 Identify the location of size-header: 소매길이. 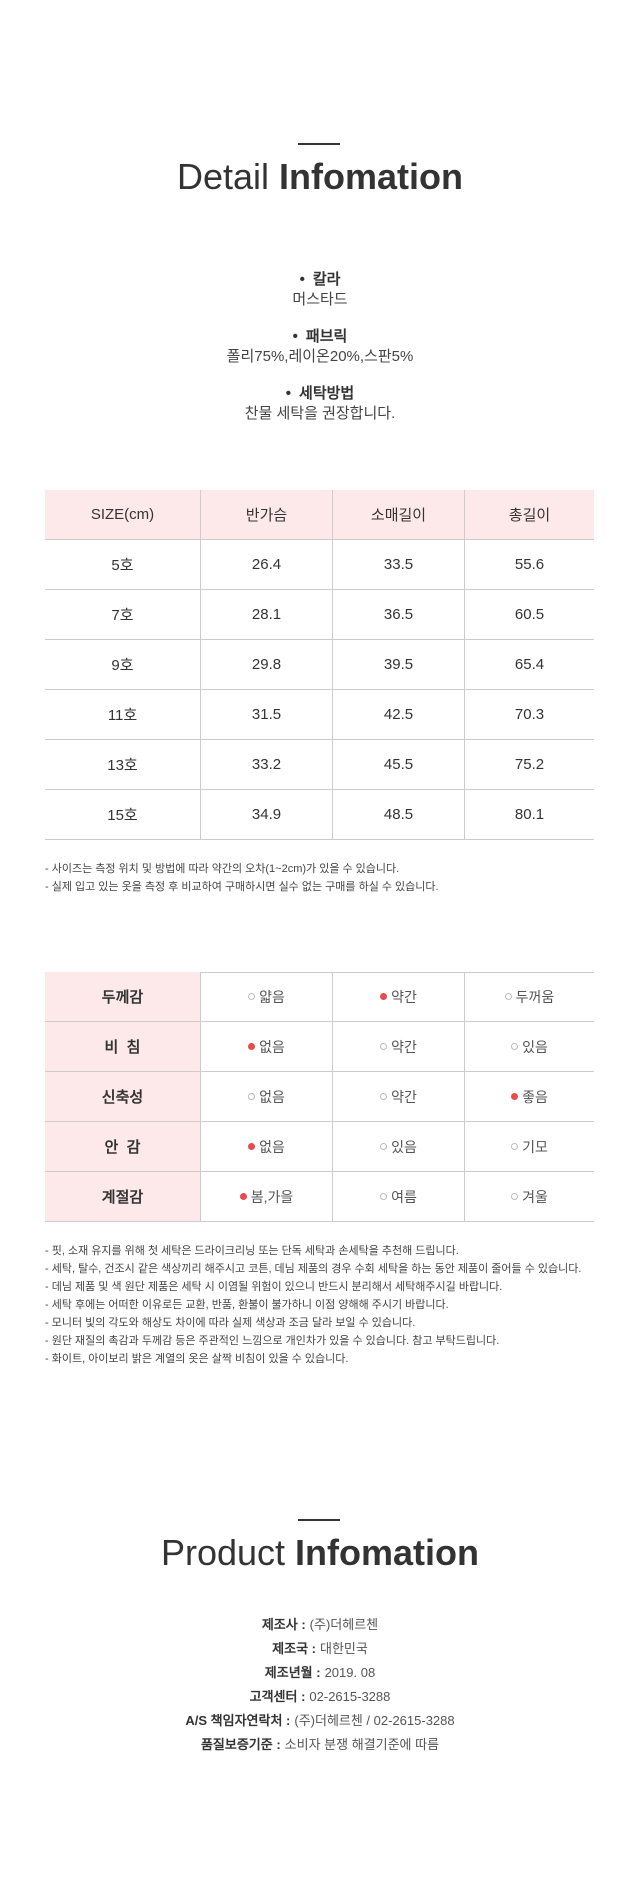
(398, 515).